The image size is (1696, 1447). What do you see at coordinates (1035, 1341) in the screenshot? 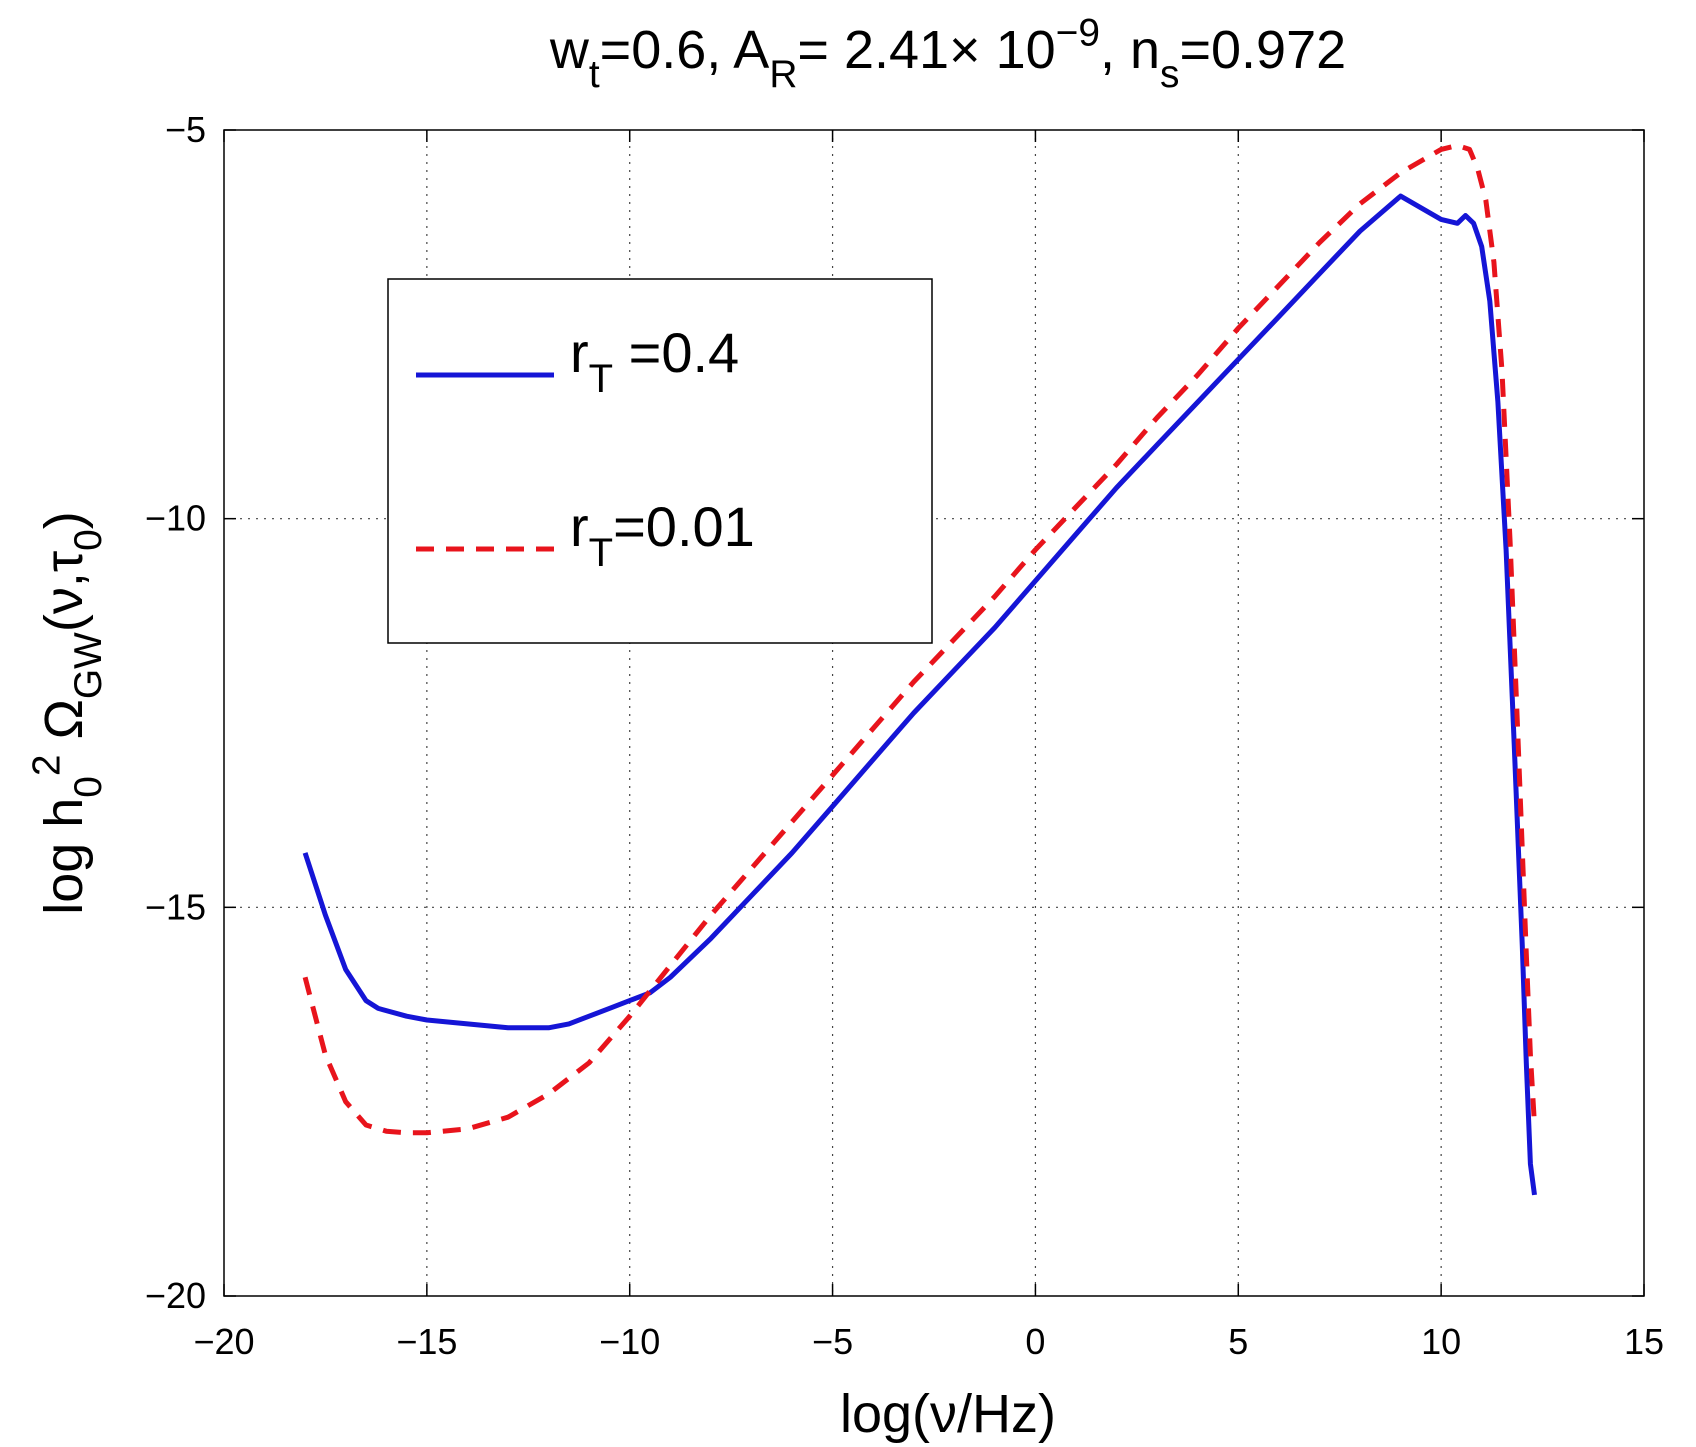
I see `x-tick-label: 0` at bounding box center [1035, 1341].